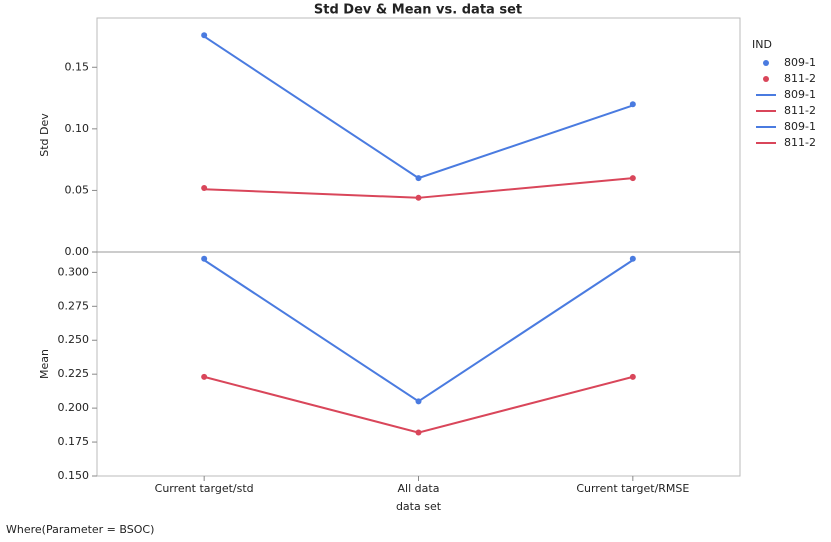  What do you see at coordinates (419, 488) in the screenshot?
I see `x-tick-label: All data` at bounding box center [419, 488].